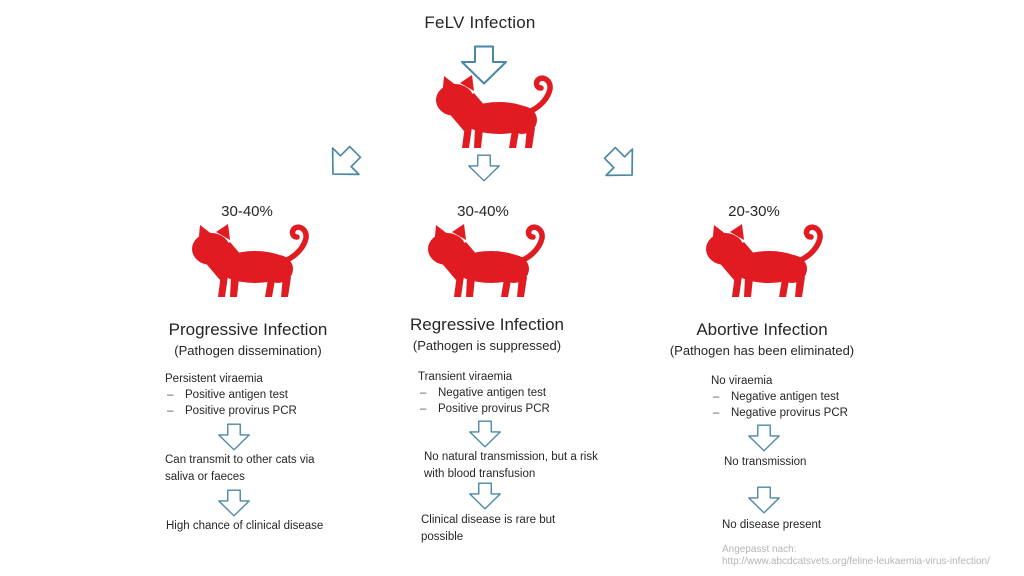 This screenshot has height=576, width=1024. Describe the element at coordinates (236, 395) in the screenshot. I see `bullet-text: Positive antigen test` at that location.